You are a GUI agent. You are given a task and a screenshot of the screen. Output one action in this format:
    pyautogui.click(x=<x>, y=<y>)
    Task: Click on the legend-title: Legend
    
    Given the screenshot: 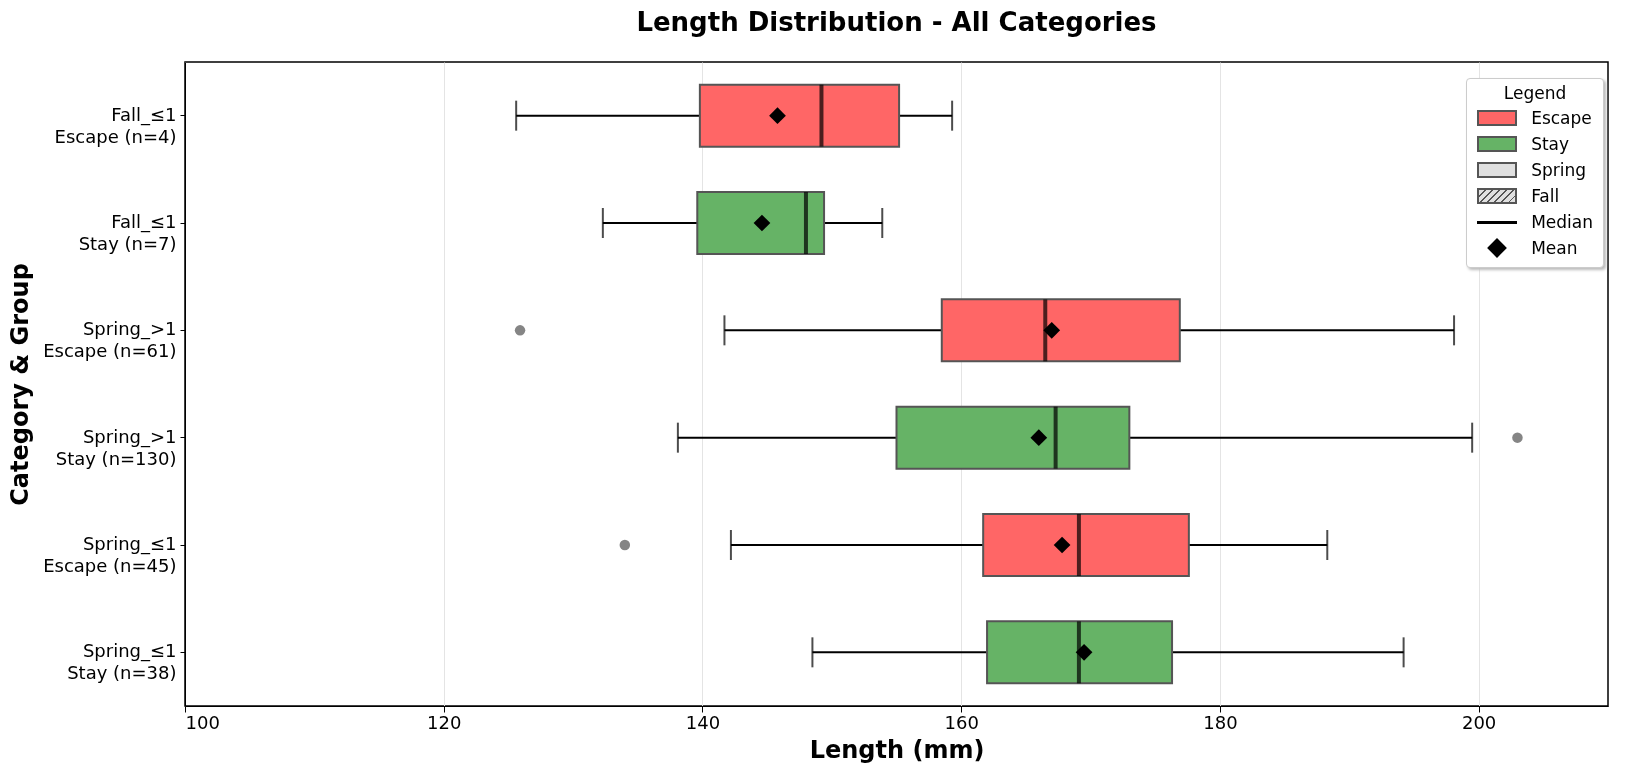 What is the action you would take?
    pyautogui.click(x=1535, y=93)
    